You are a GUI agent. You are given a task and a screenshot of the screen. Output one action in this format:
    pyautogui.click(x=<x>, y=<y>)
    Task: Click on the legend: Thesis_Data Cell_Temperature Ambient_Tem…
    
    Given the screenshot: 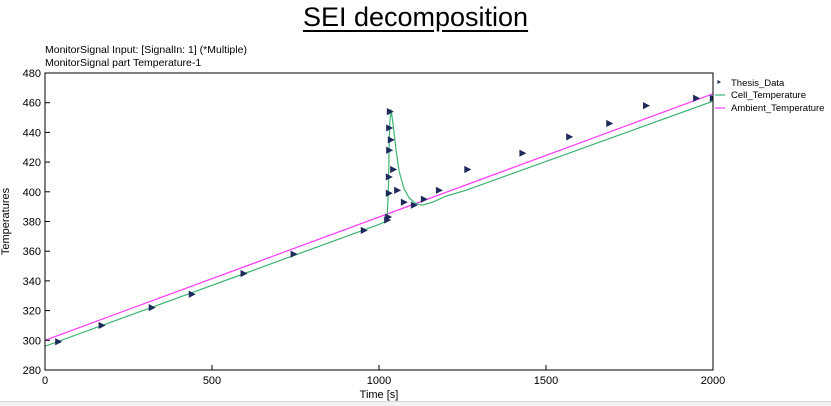 What is the action you would take?
    pyautogui.click(x=769, y=96)
    